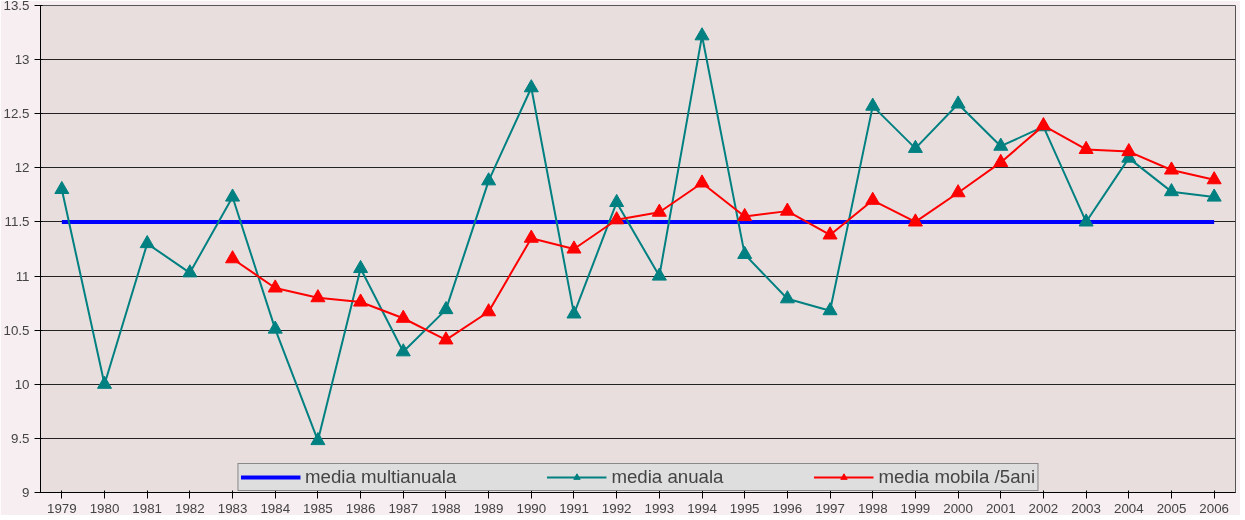 This screenshot has width=1245, height=520. I want to click on x-tick-label: 1998, so click(872, 508).